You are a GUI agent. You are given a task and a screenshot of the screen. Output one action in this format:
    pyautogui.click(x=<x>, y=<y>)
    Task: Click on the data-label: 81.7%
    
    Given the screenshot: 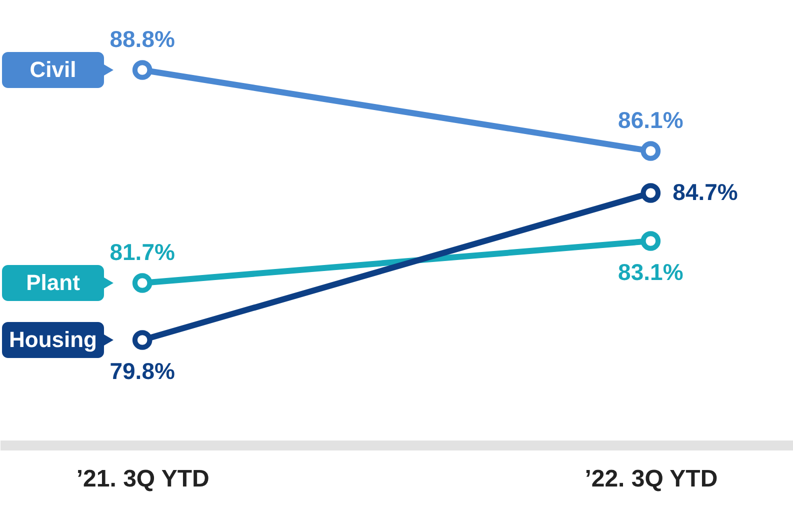 What is the action you would take?
    pyautogui.click(x=142, y=252)
    